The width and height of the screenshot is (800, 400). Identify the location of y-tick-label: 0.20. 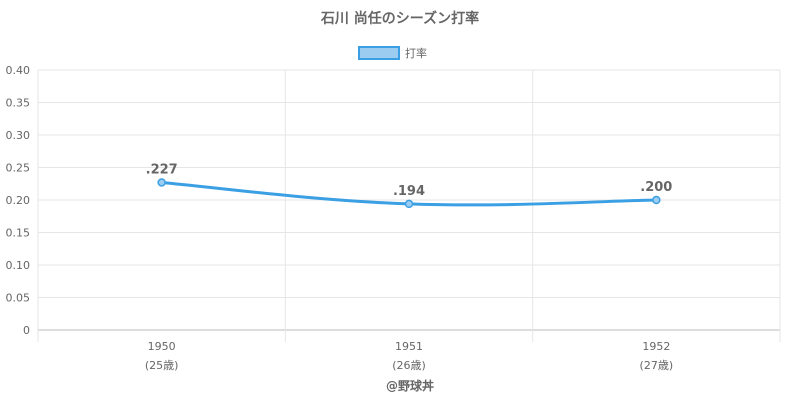
(18, 200).